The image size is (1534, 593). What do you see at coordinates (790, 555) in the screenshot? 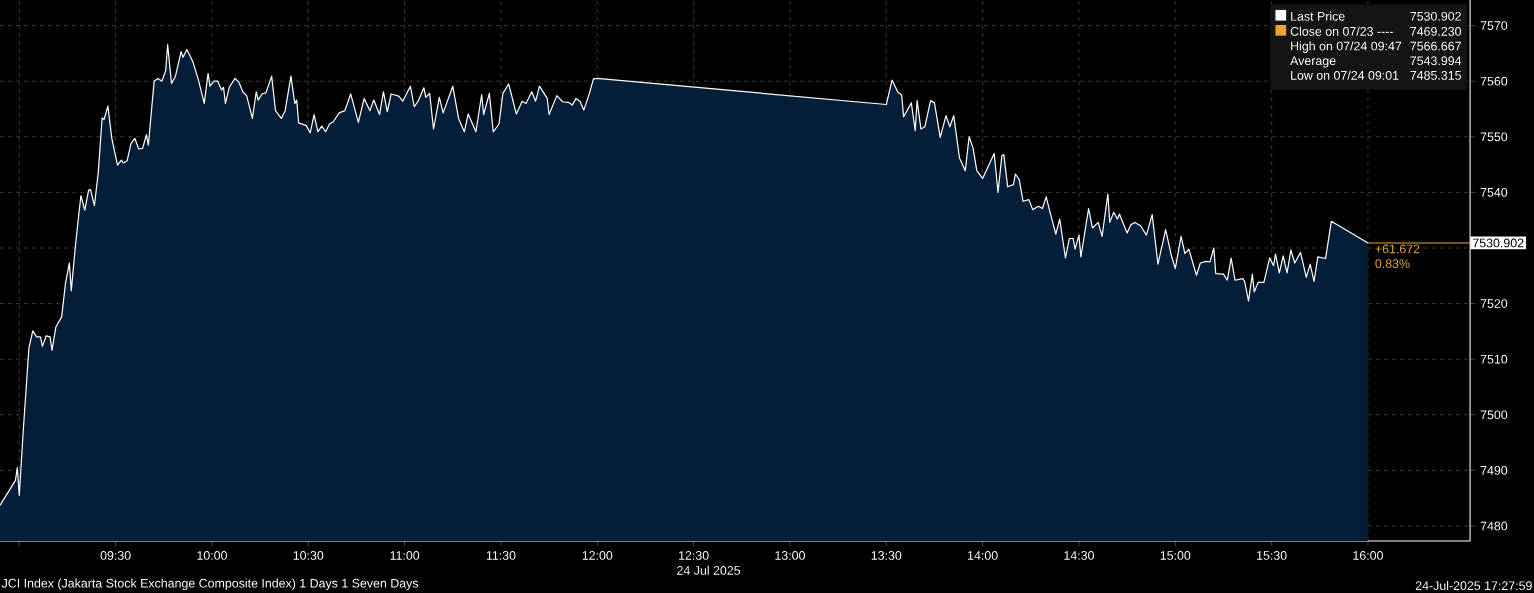
I see `x-tick-label: 13:00` at bounding box center [790, 555].